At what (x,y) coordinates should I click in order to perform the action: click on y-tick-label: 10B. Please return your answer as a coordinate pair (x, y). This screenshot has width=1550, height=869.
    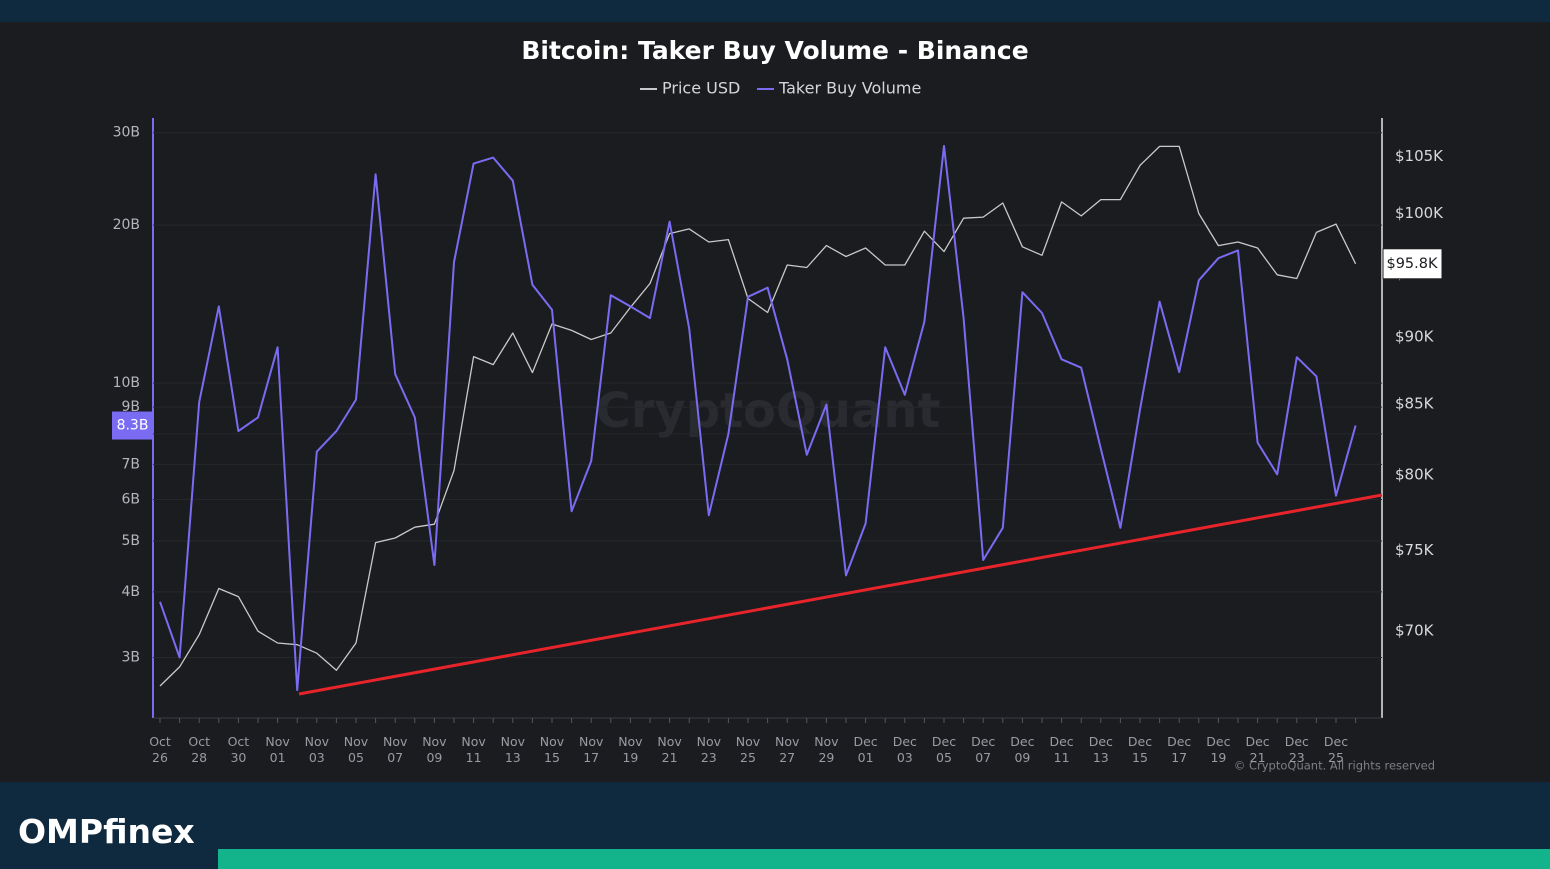
    Looking at the image, I should click on (126, 383).